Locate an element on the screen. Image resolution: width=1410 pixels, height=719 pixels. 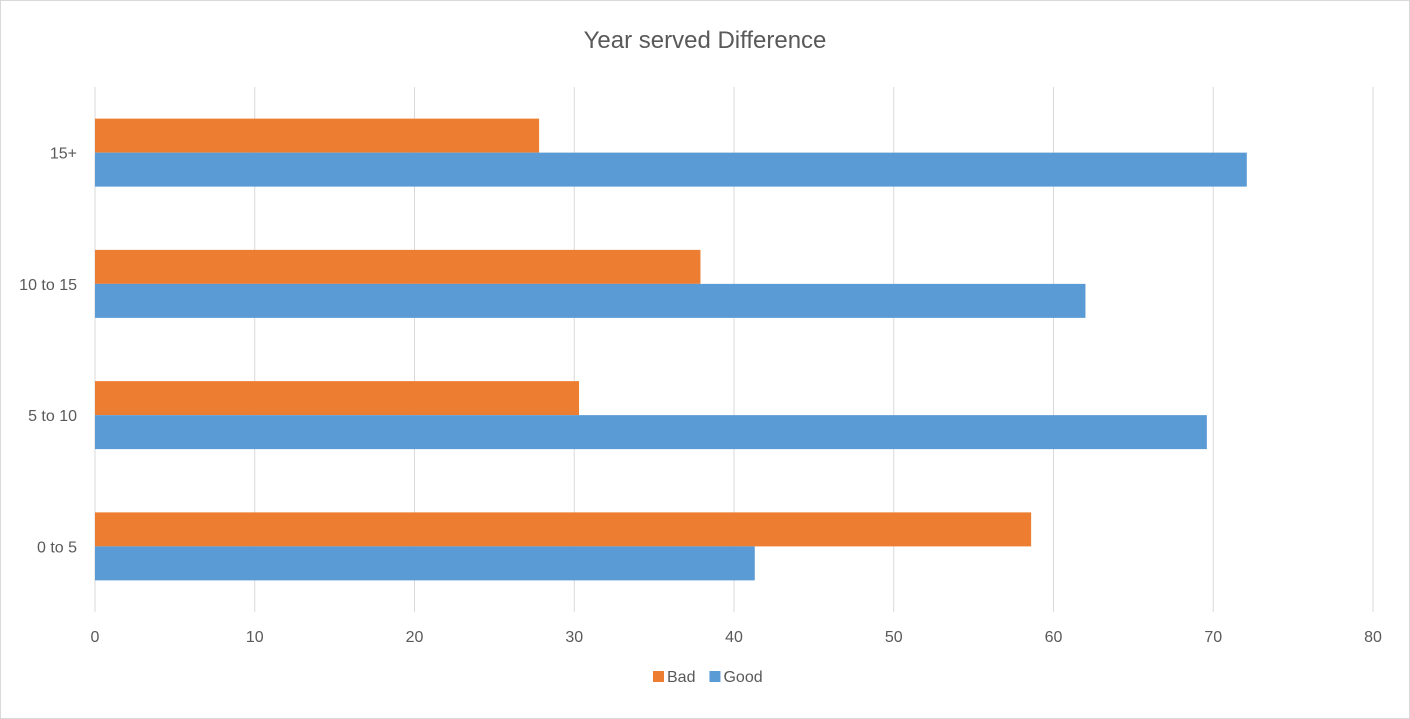
x-tick-label: 30 is located at coordinates (574, 637).